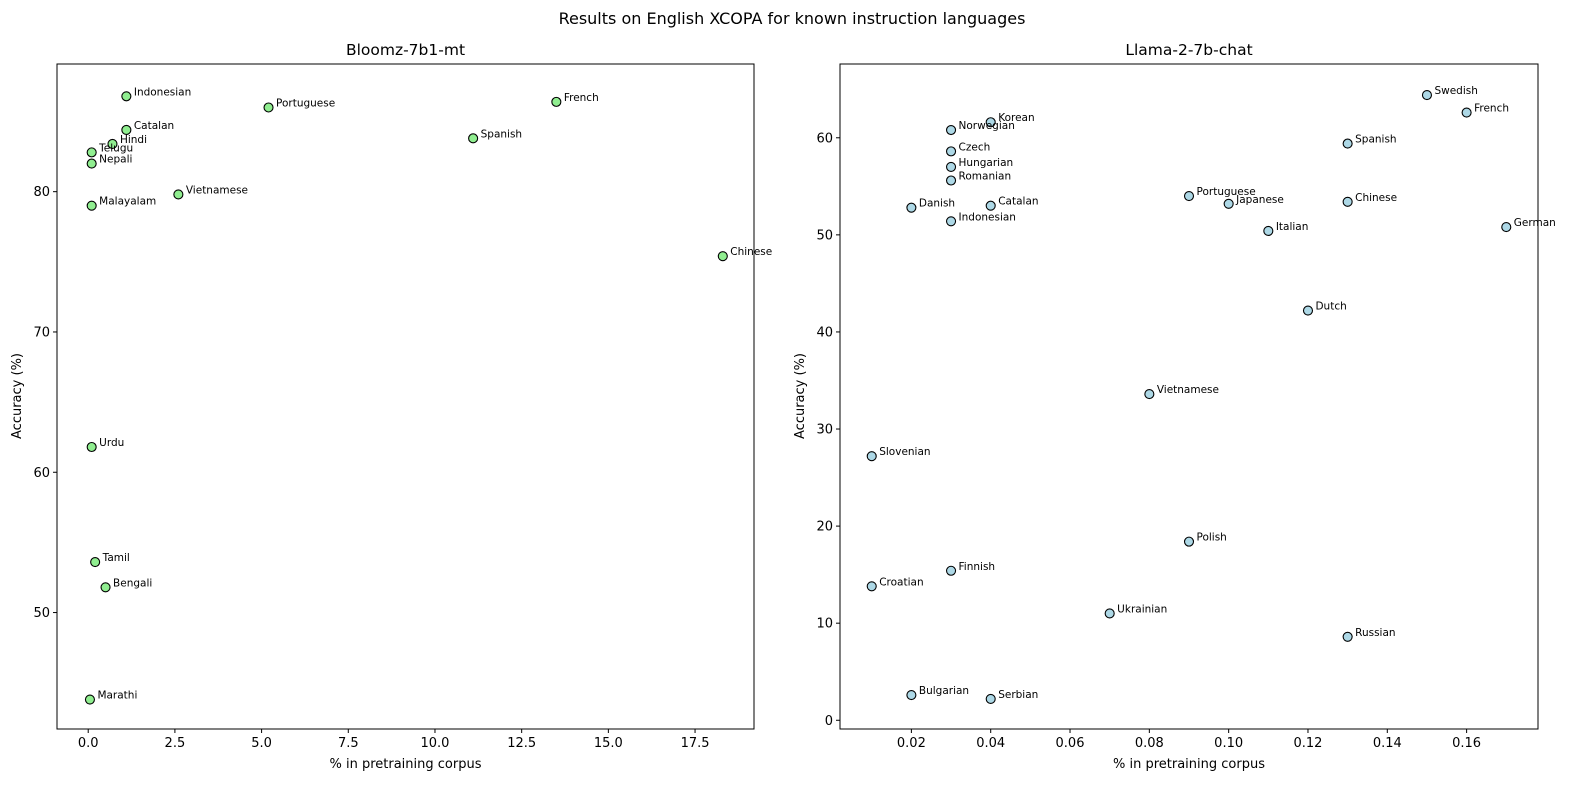  I want to click on right-x-axis-label: % in pretraining corpus, so click(1189, 764).